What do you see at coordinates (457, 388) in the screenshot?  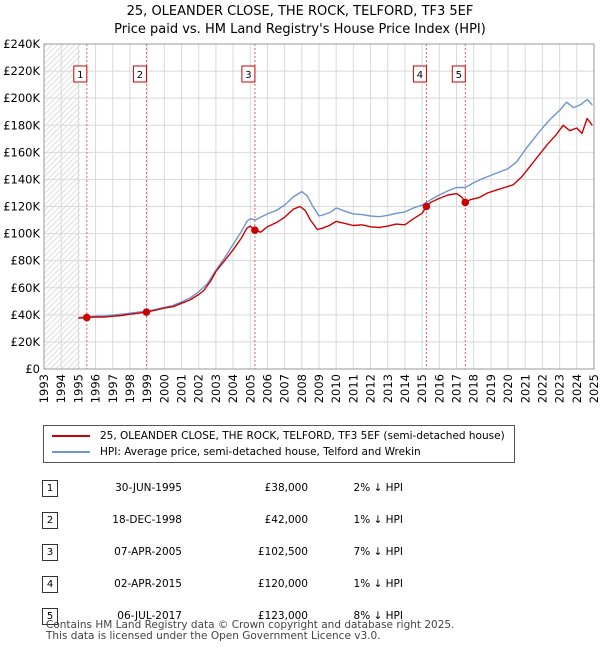 I see `x-tick-label: 2017` at bounding box center [457, 388].